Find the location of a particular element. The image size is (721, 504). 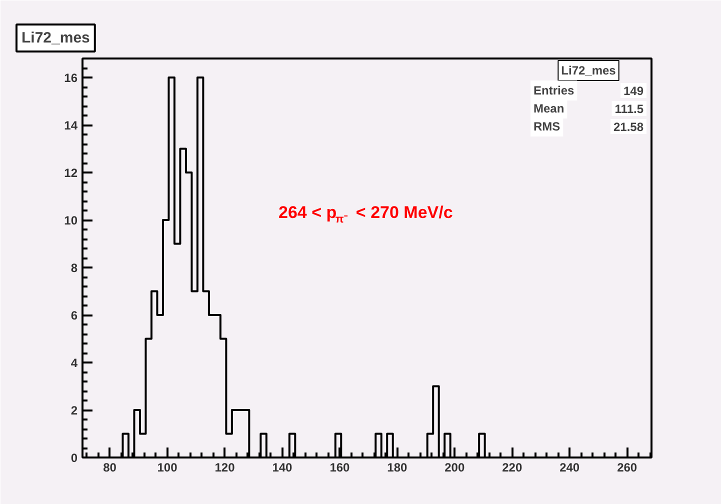

x-tick-label: 80 is located at coordinates (110, 467).